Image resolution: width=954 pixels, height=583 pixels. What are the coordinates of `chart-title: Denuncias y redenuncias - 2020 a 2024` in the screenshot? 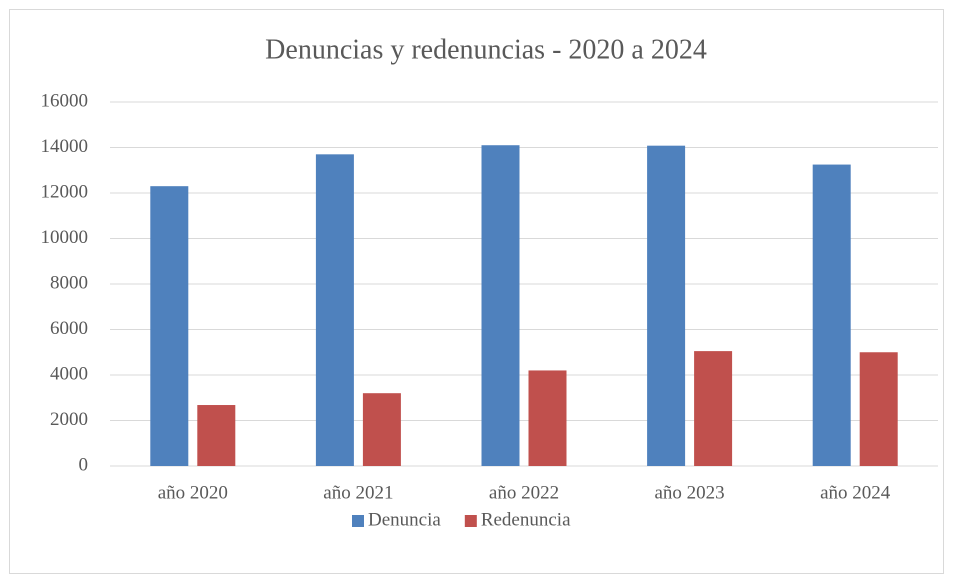 It's located at (486, 49).